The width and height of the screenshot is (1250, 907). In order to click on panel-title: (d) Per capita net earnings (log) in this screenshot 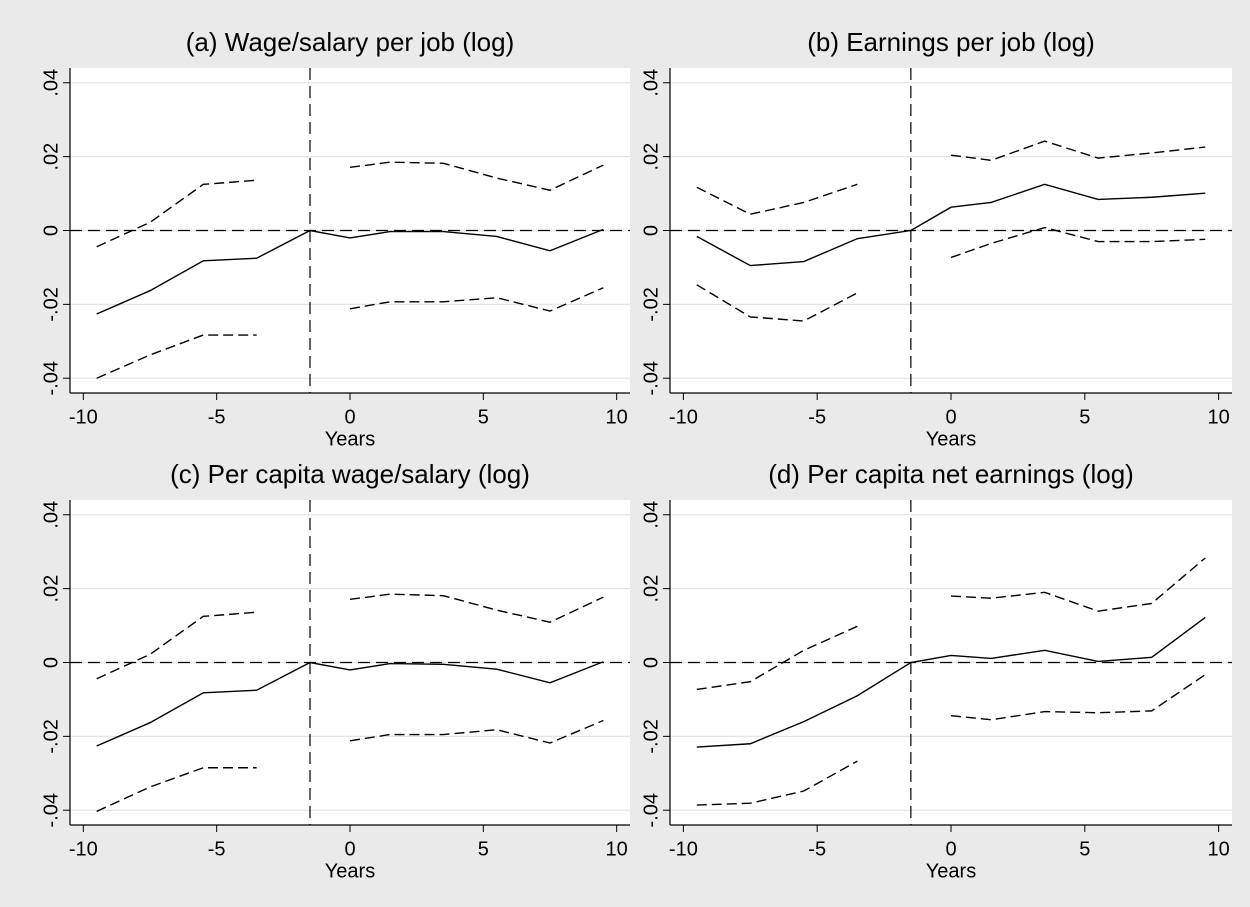, I will do `click(951, 474)`.